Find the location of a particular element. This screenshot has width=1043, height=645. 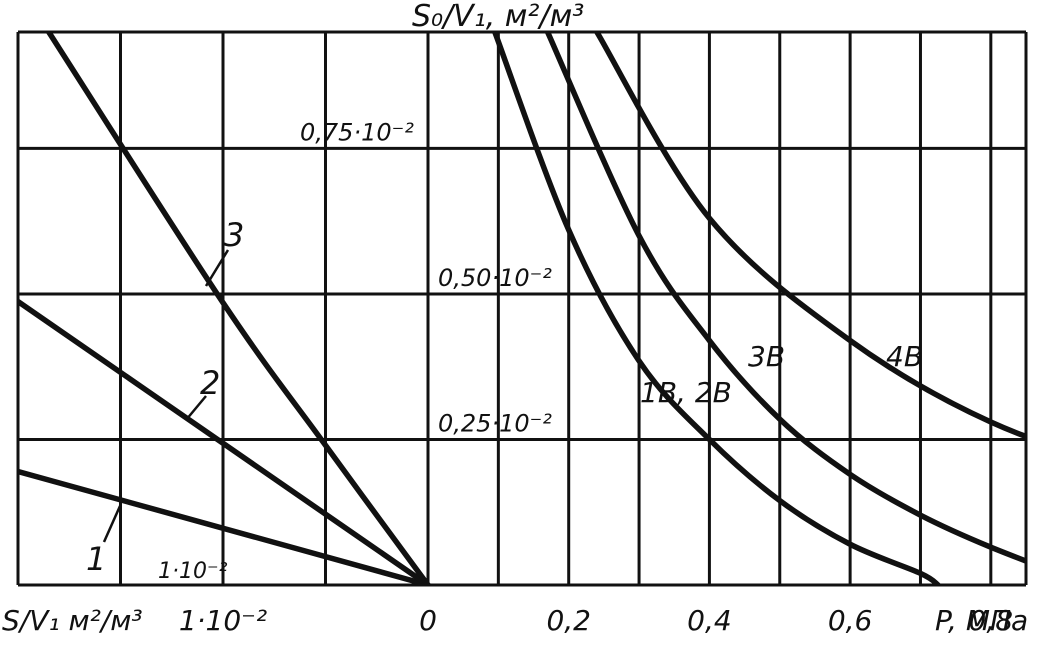

top-axis-label: S₀/V₁, м²/м³ is located at coordinates (498, 17).